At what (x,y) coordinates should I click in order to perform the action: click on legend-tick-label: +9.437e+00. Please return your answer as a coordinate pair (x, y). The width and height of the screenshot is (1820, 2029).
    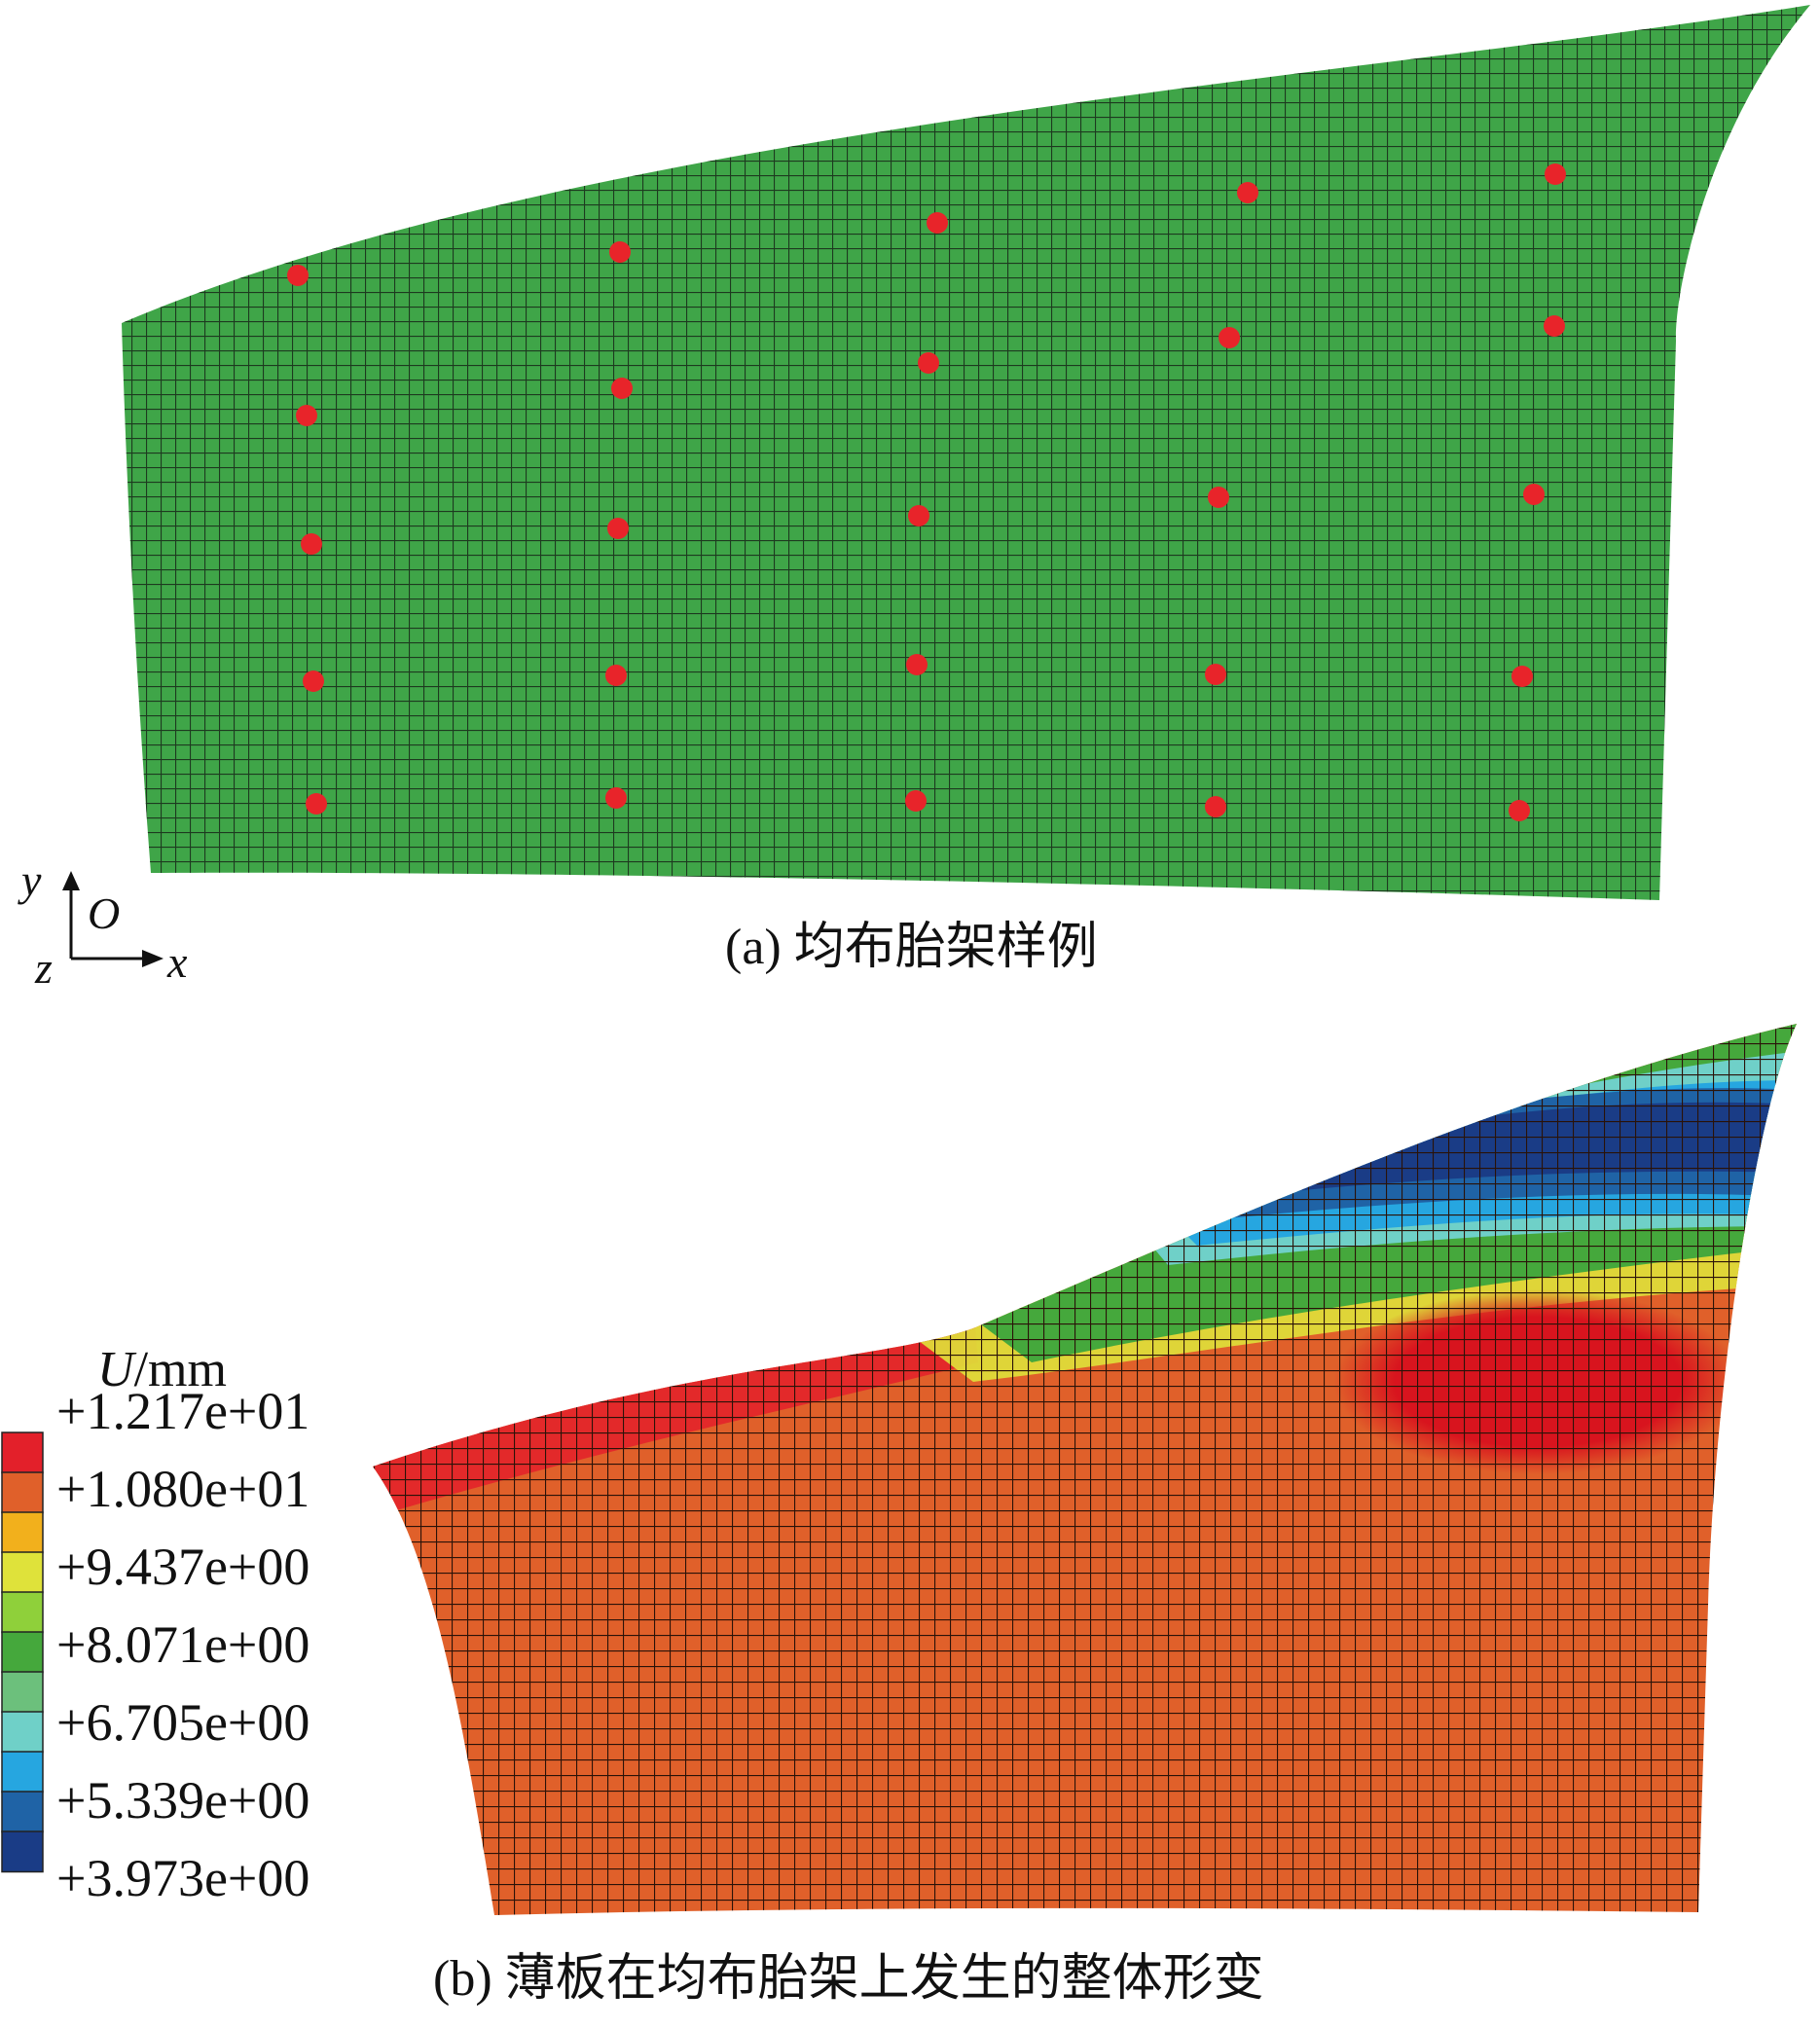
    Looking at the image, I should click on (183, 1567).